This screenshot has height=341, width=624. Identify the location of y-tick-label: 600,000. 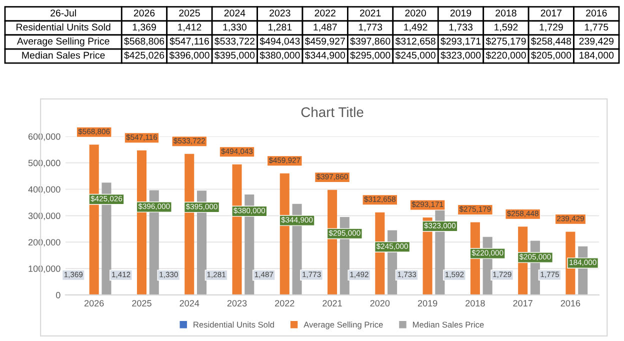
(44, 137).